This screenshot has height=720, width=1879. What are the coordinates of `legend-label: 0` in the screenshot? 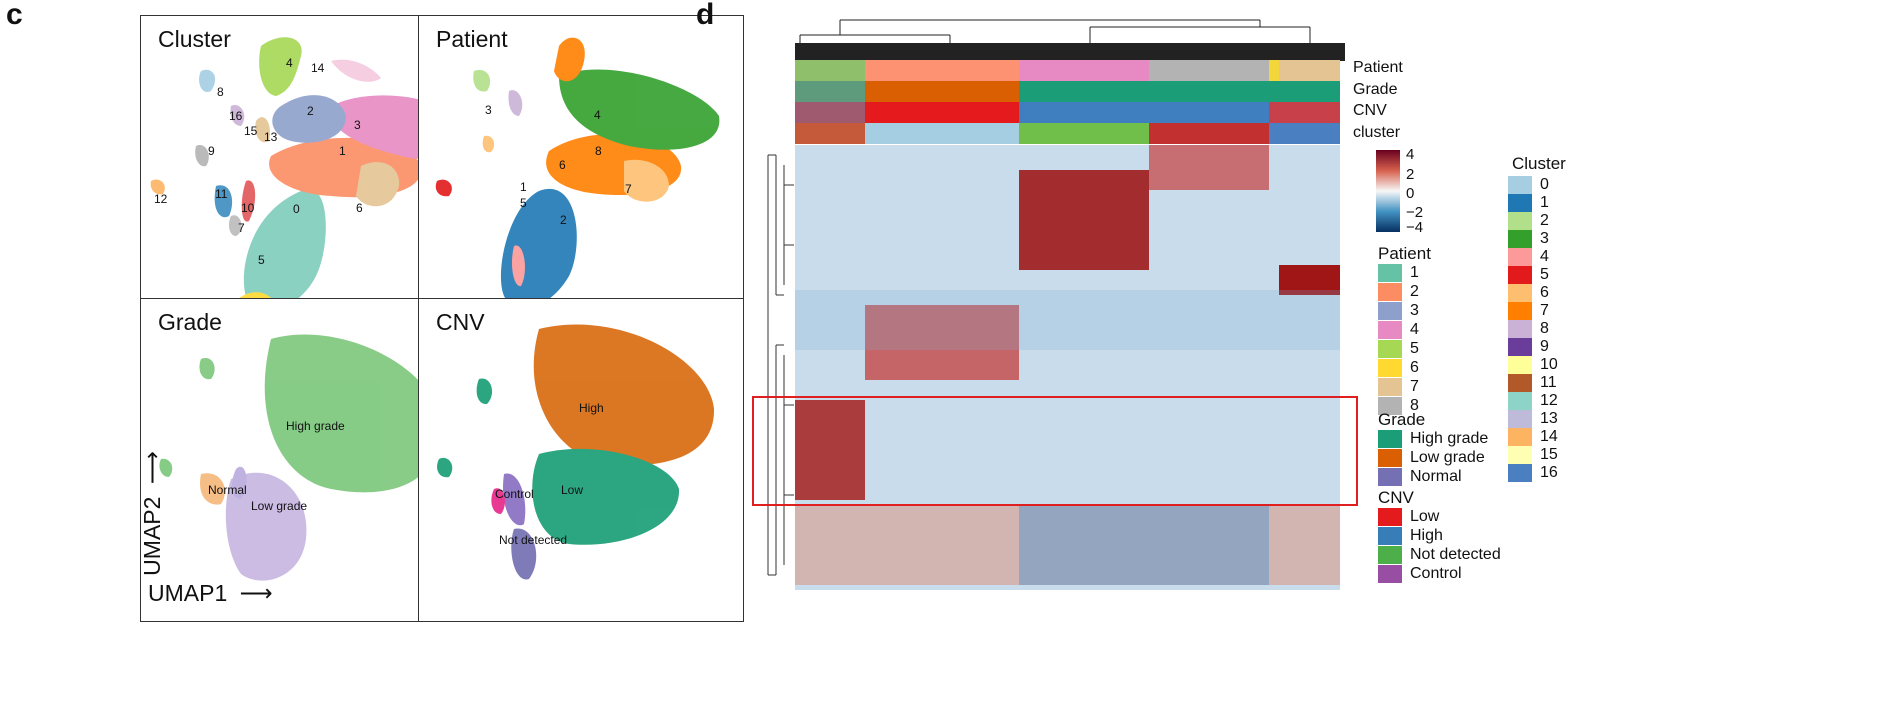 It's located at (1544, 184).